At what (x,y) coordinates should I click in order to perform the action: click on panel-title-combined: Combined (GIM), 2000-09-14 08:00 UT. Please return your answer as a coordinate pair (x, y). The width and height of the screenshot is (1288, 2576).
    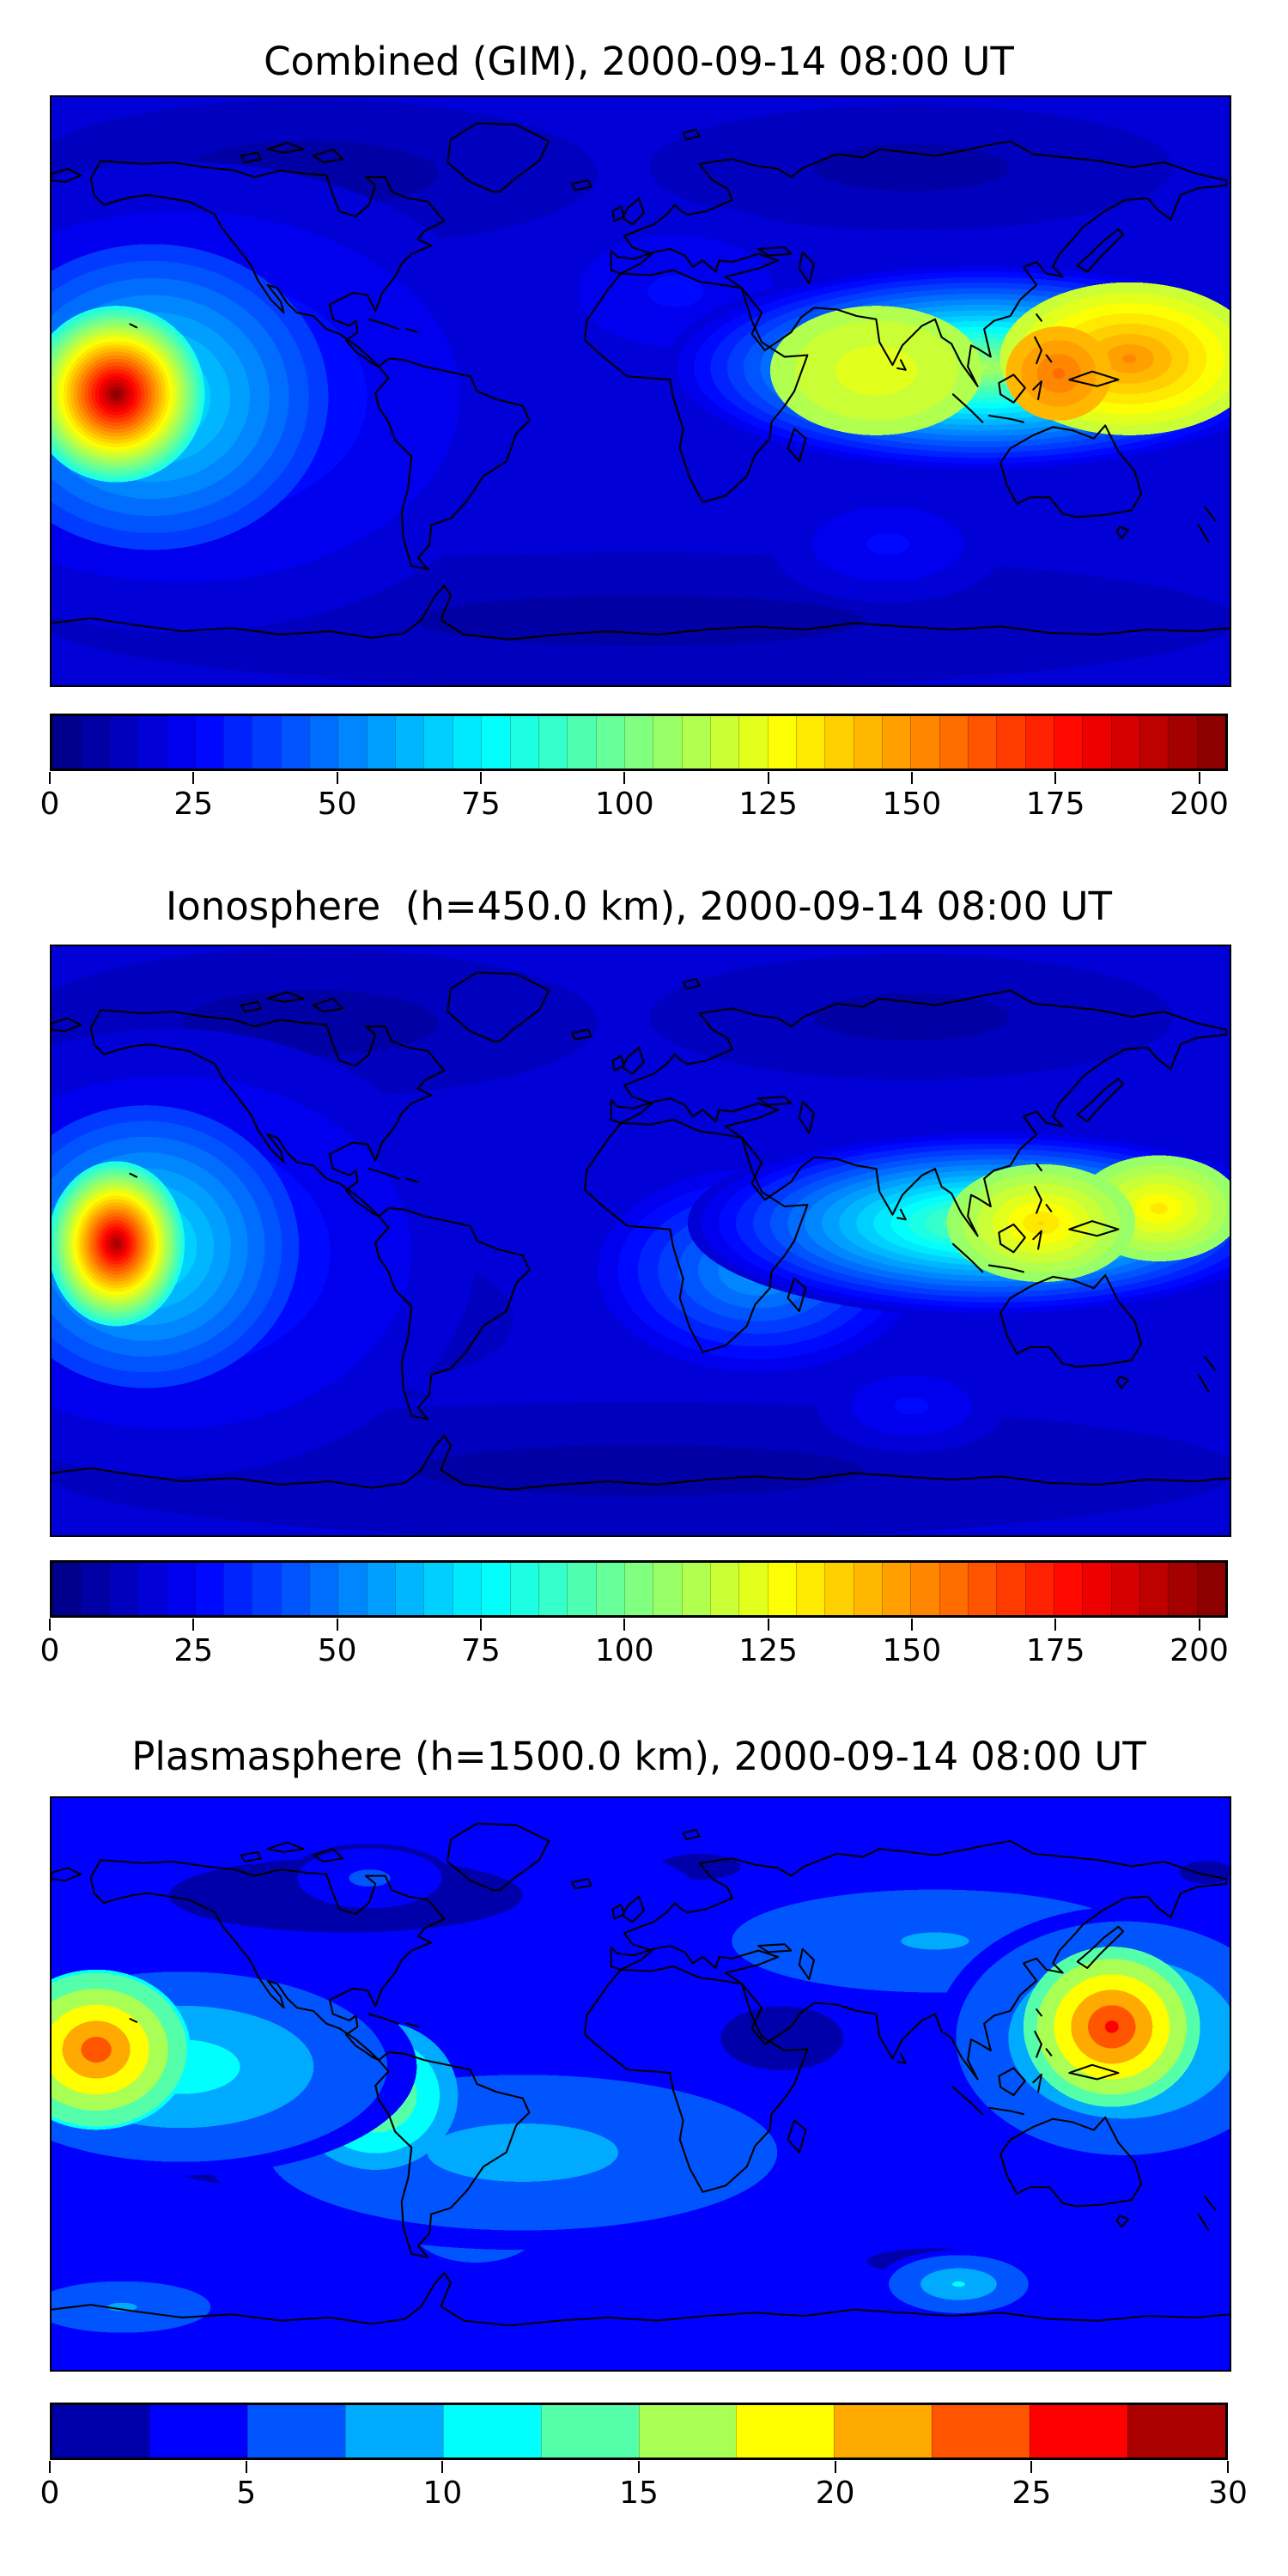
    Looking at the image, I should click on (639, 61).